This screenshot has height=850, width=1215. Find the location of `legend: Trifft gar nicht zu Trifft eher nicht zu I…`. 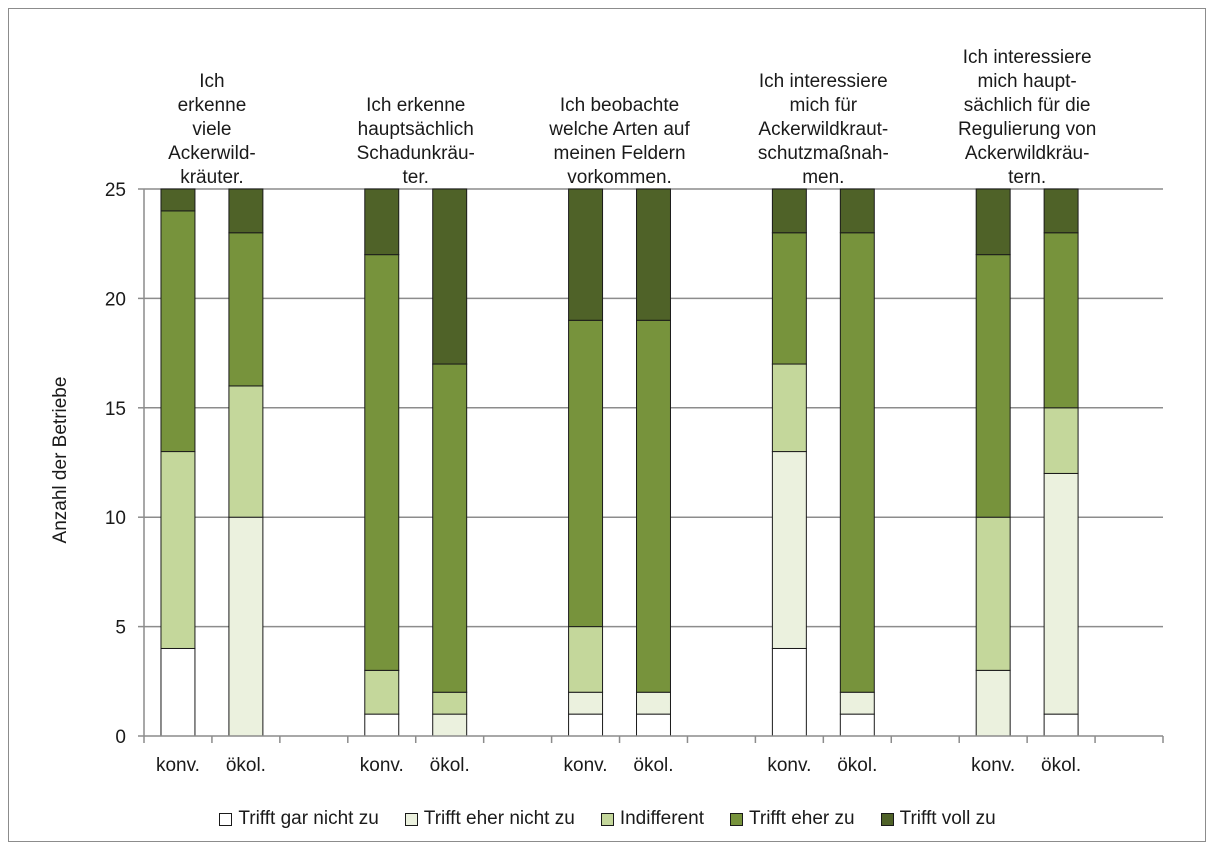

legend: Trifft gar nicht zu Trifft eher nicht zu I… is located at coordinates (607, 819).